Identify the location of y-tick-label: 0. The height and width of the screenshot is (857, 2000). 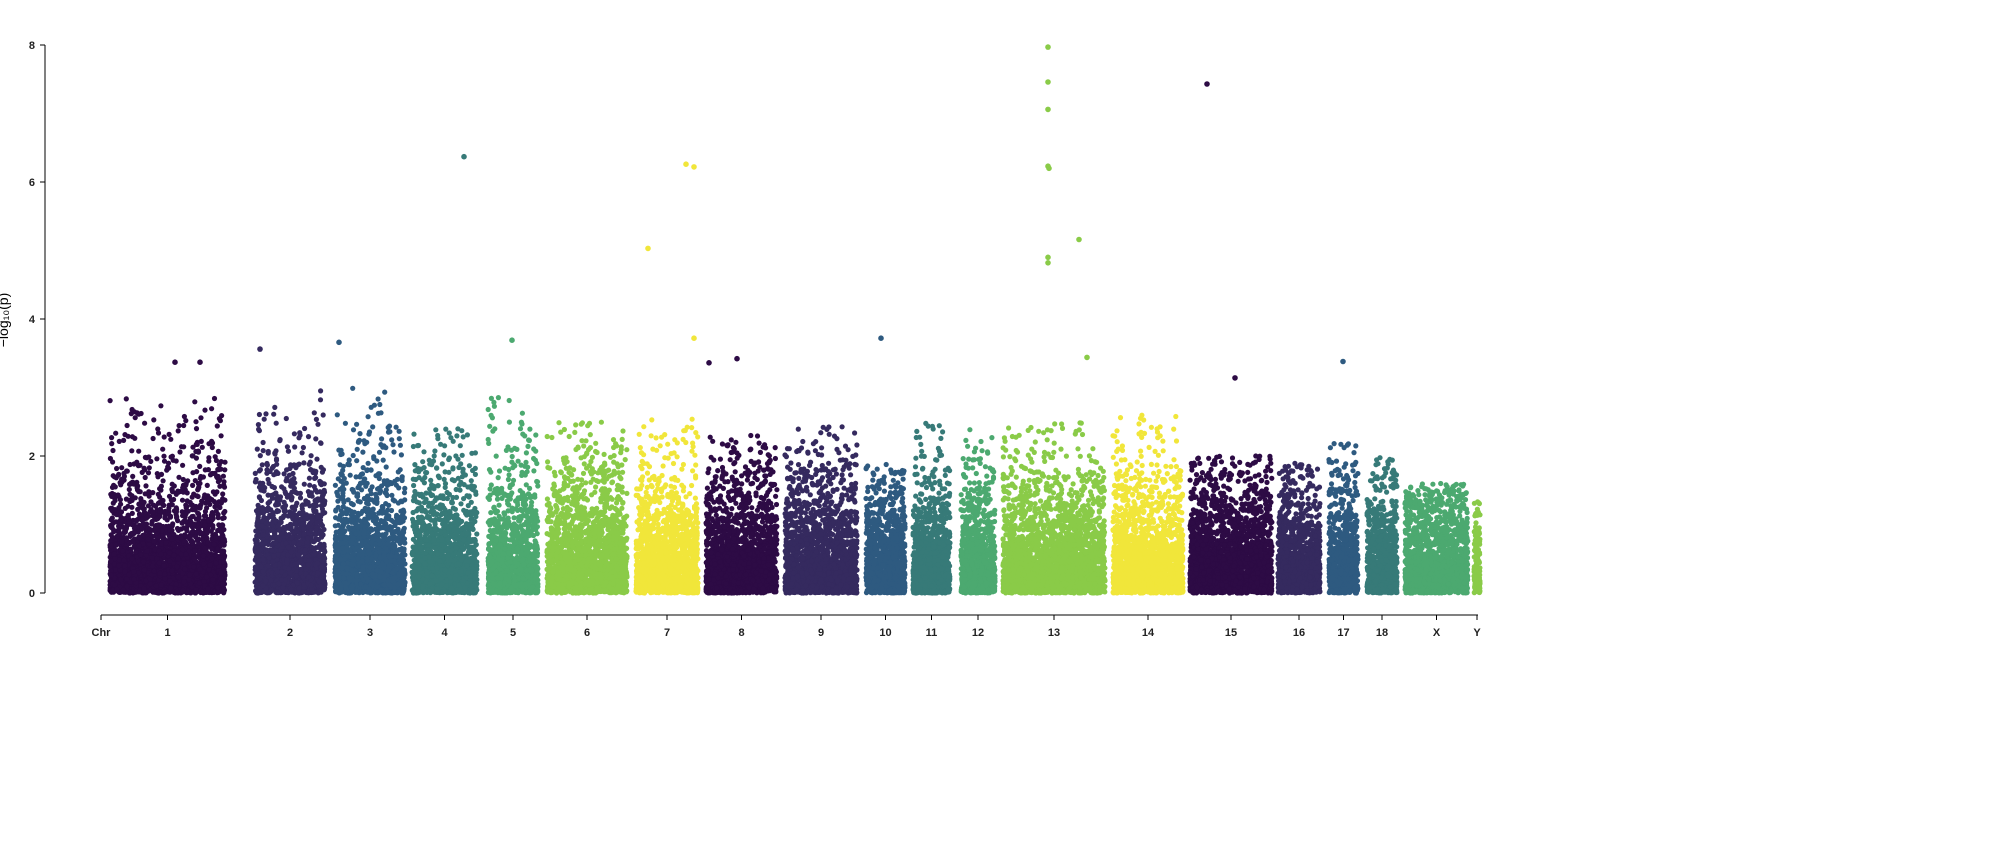
(32, 594).